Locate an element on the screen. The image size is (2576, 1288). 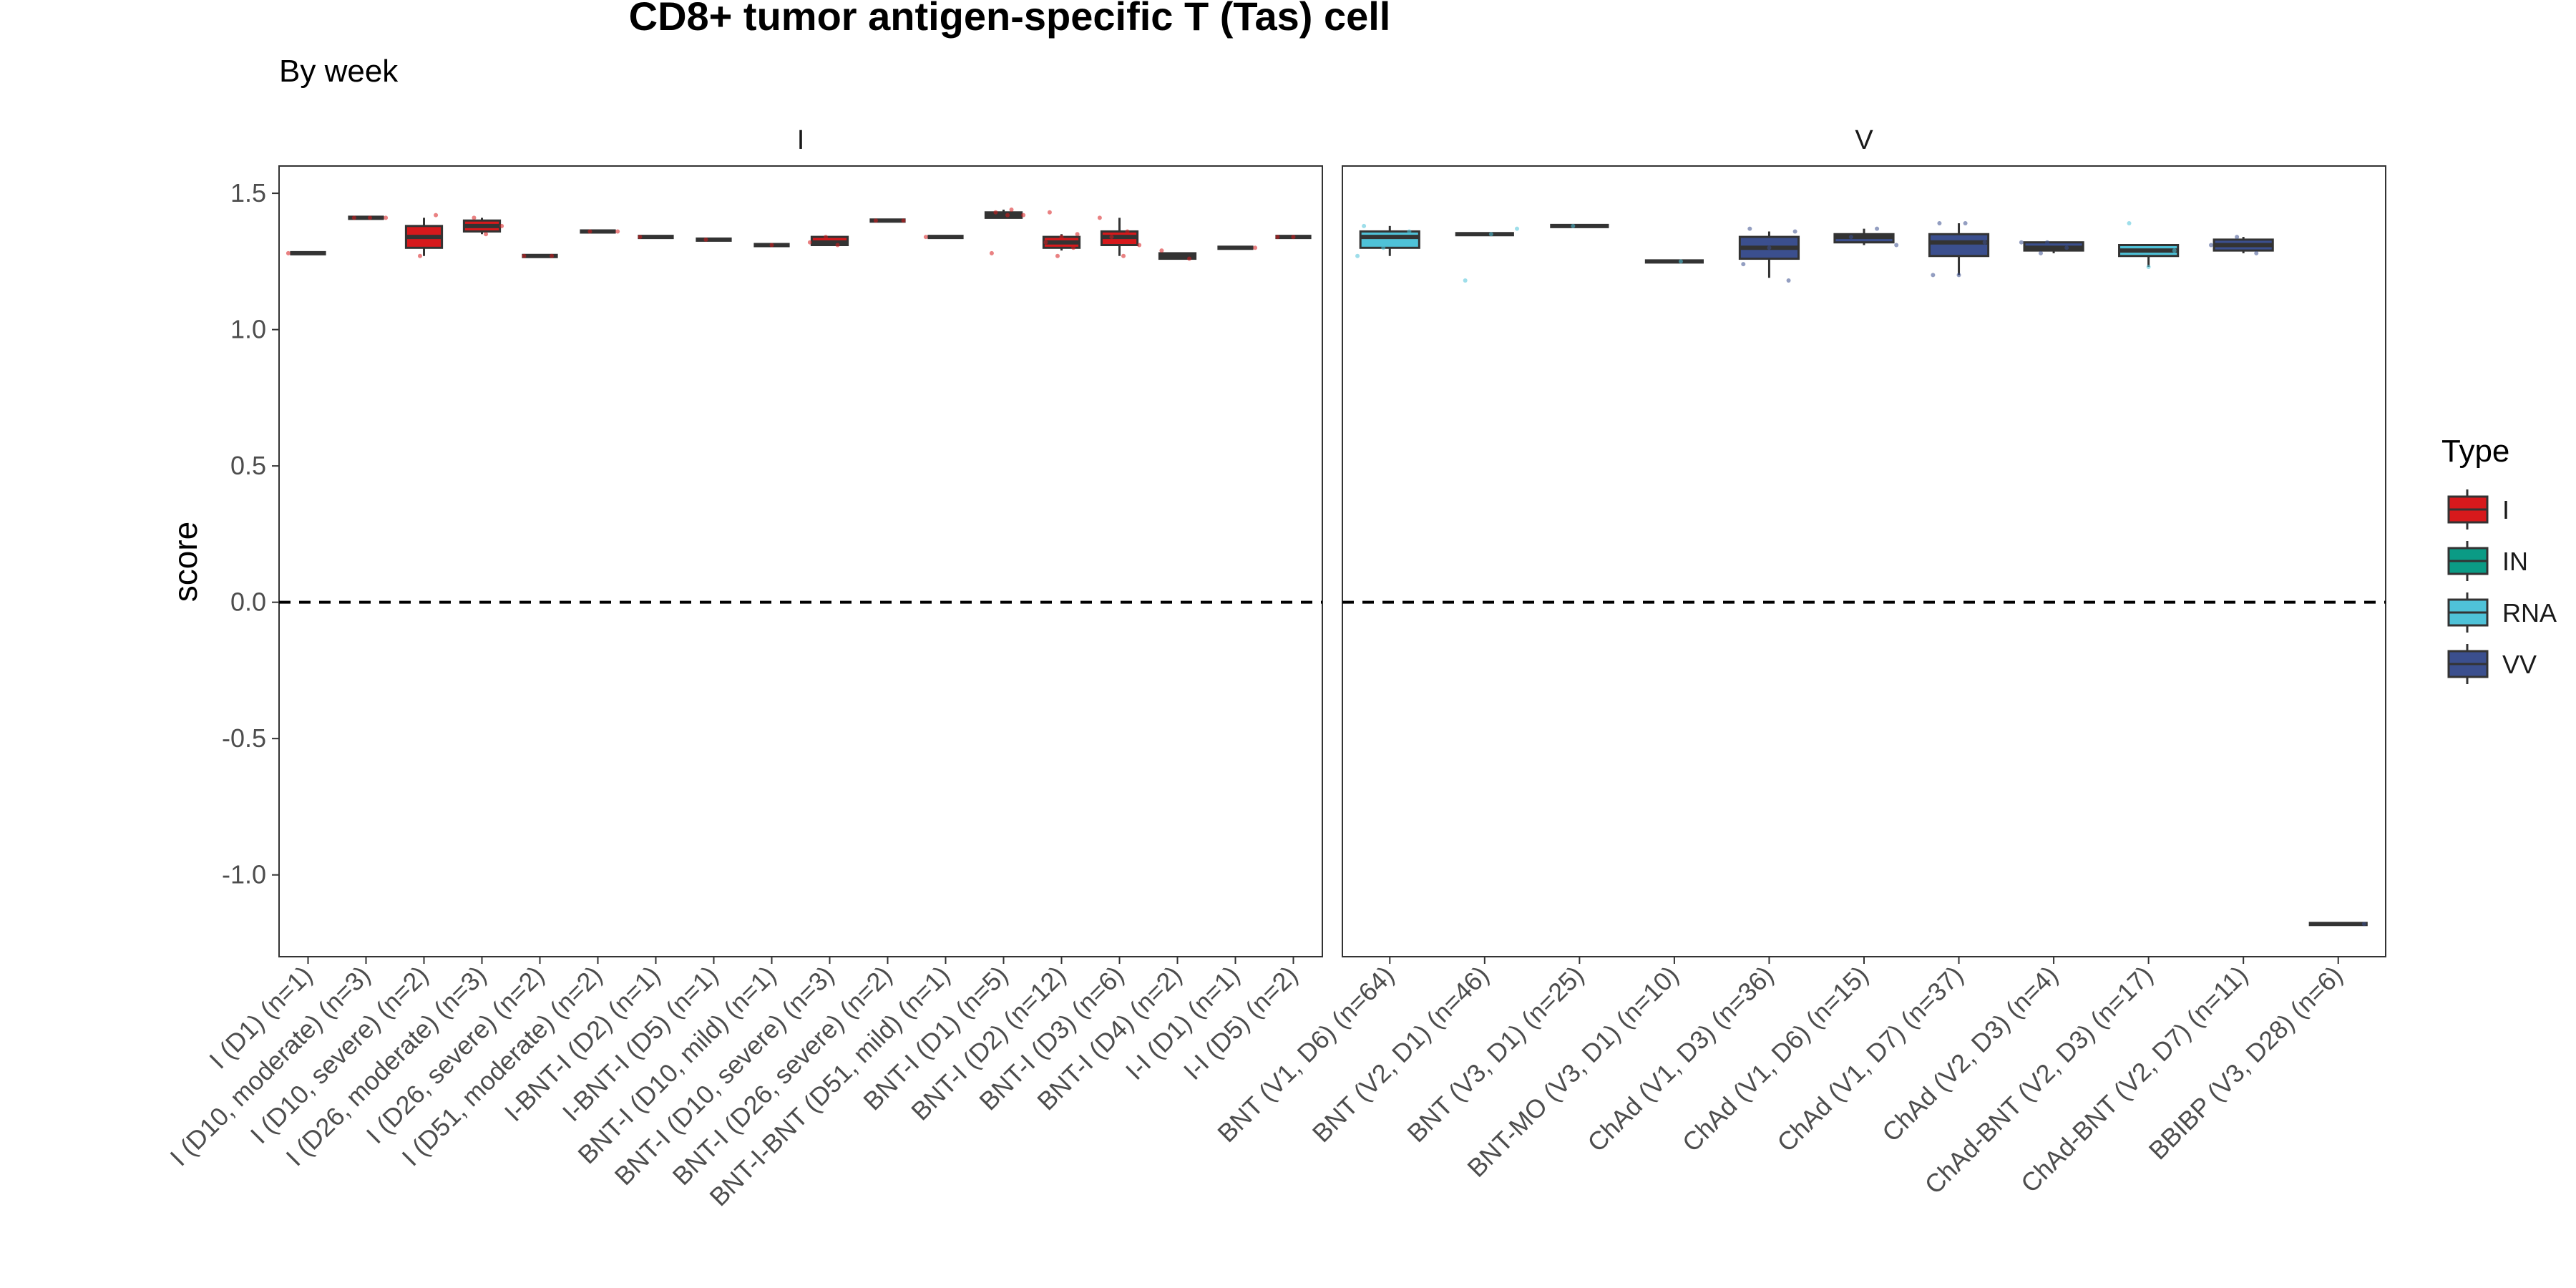
legend-items: I IN RNA VV is located at coordinates (2502, 586).